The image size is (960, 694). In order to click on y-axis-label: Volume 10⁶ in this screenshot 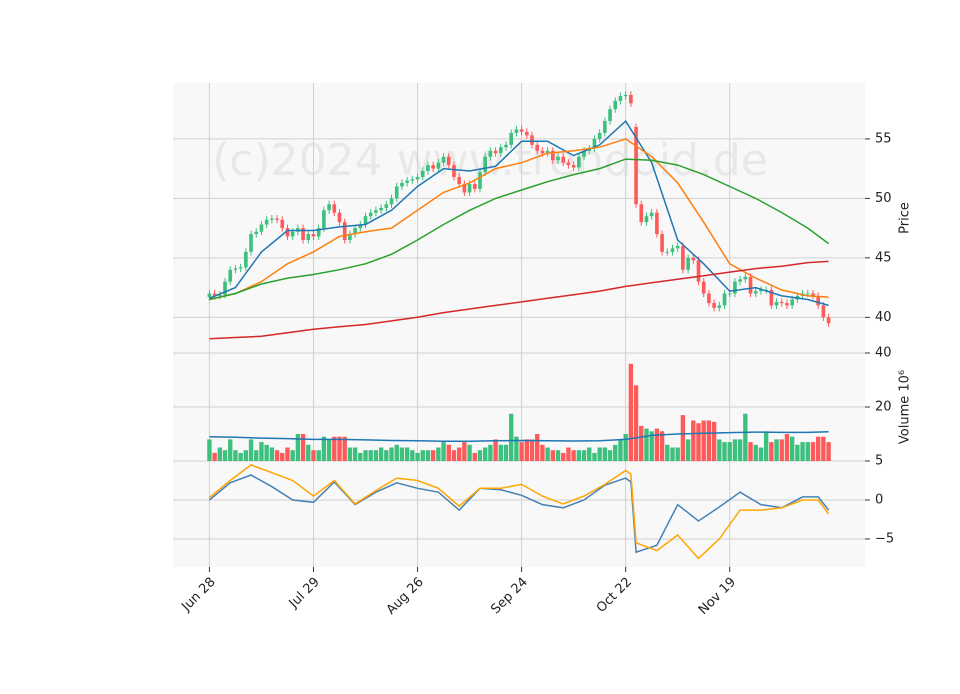, I will do `click(905, 407)`.